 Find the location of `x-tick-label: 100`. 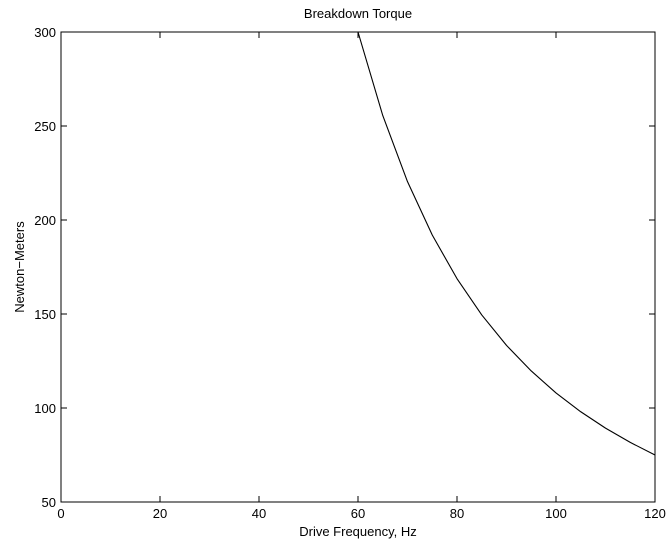

x-tick-label: 100 is located at coordinates (556, 513).